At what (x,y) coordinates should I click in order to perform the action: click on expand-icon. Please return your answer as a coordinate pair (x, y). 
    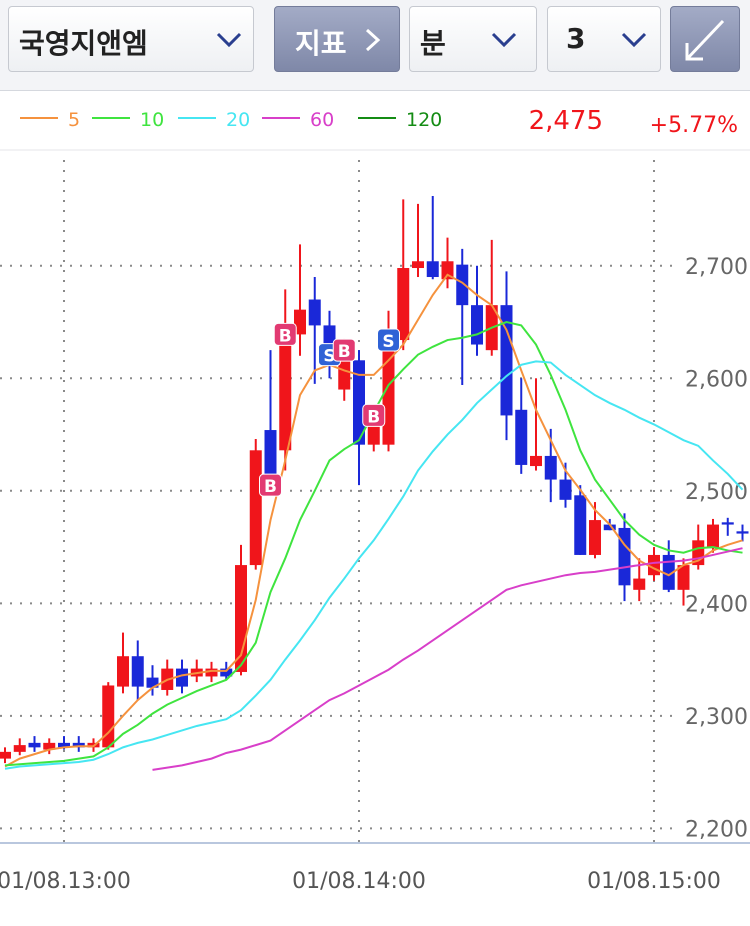
    Looking at the image, I should click on (705, 40).